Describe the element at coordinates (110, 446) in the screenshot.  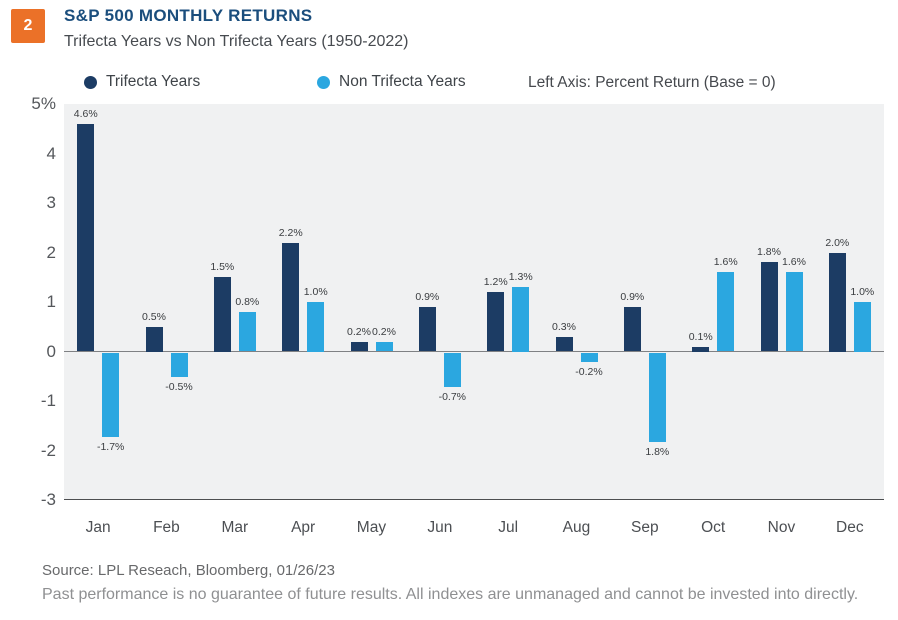
I see `bar-value-label: -1.7%` at that location.